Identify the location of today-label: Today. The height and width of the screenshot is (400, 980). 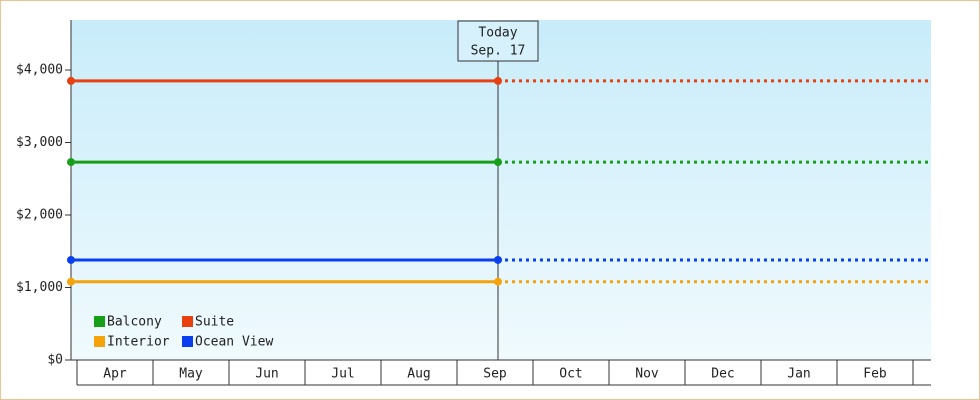
(497, 33).